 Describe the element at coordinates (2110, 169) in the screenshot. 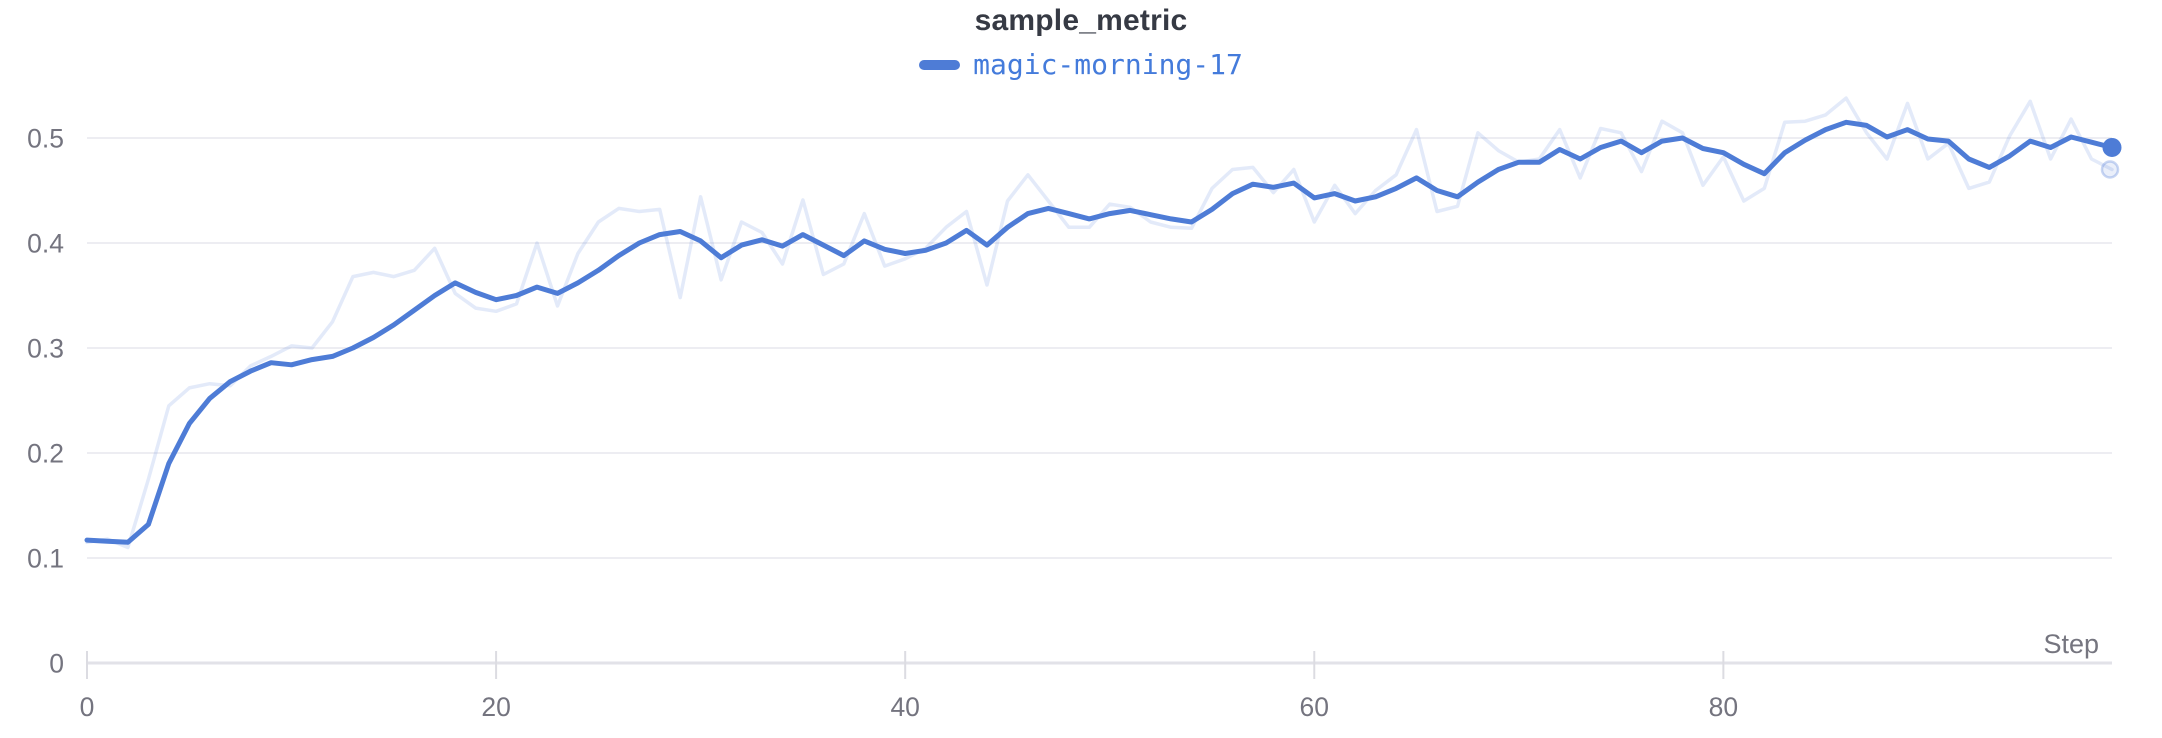

I see `end-point-dot-original` at that location.